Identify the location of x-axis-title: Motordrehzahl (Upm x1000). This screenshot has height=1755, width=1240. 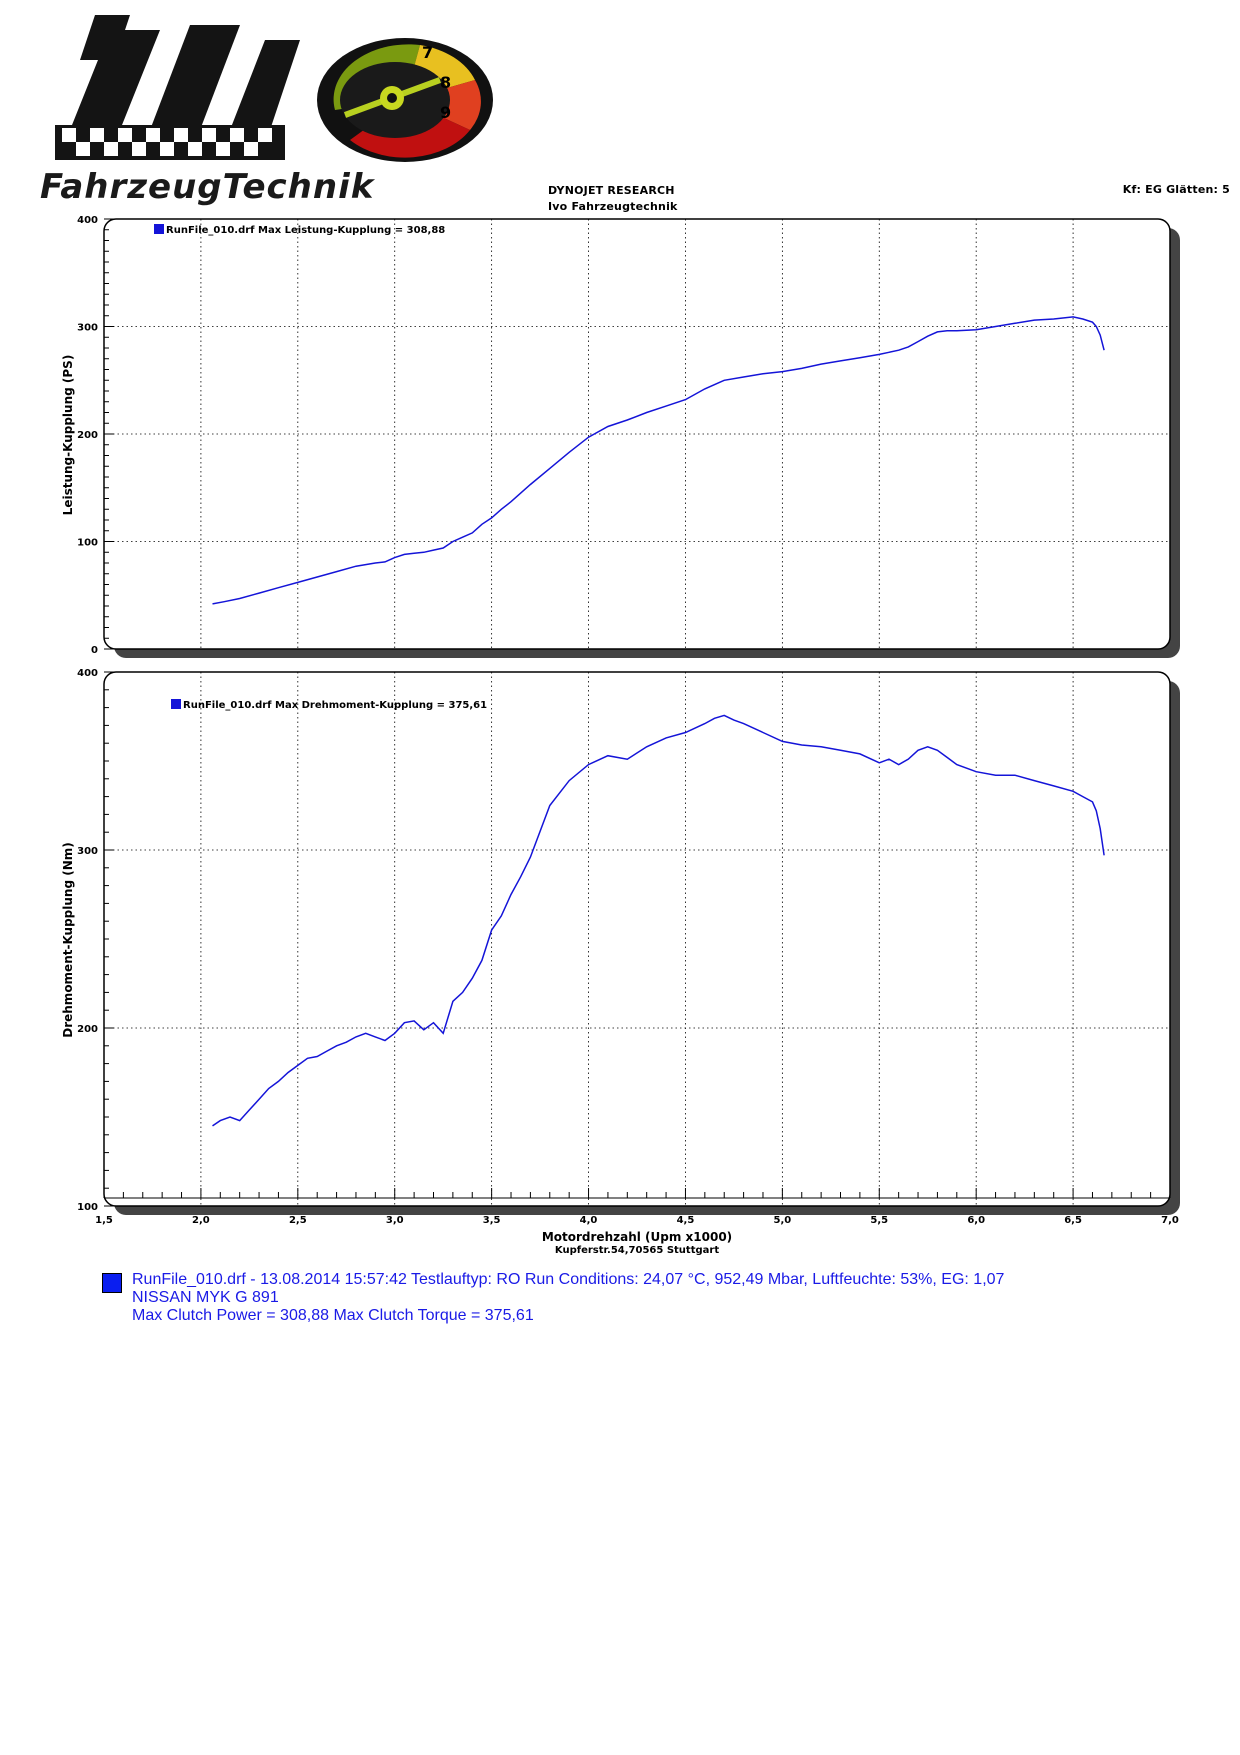
(637, 1237).